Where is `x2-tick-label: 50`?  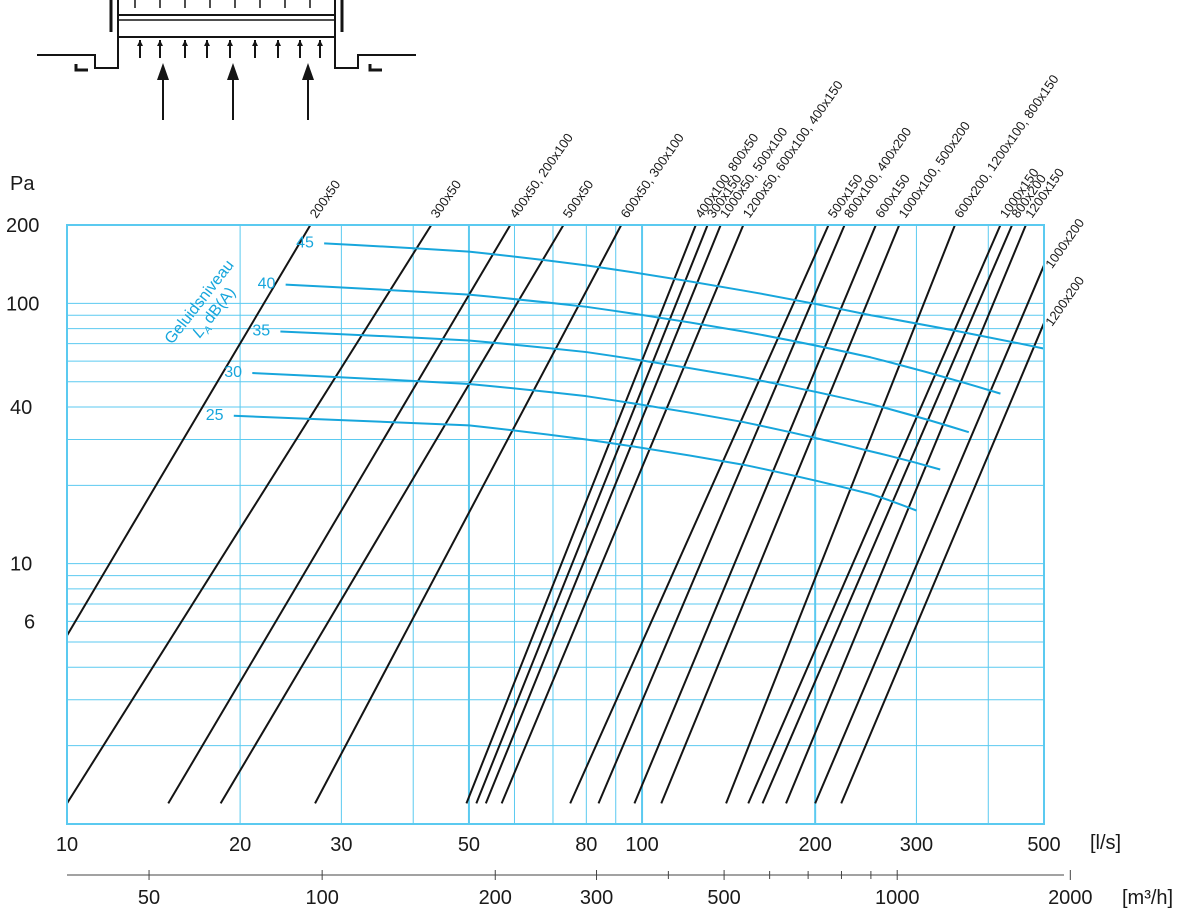
x2-tick-label: 50 is located at coordinates (149, 898).